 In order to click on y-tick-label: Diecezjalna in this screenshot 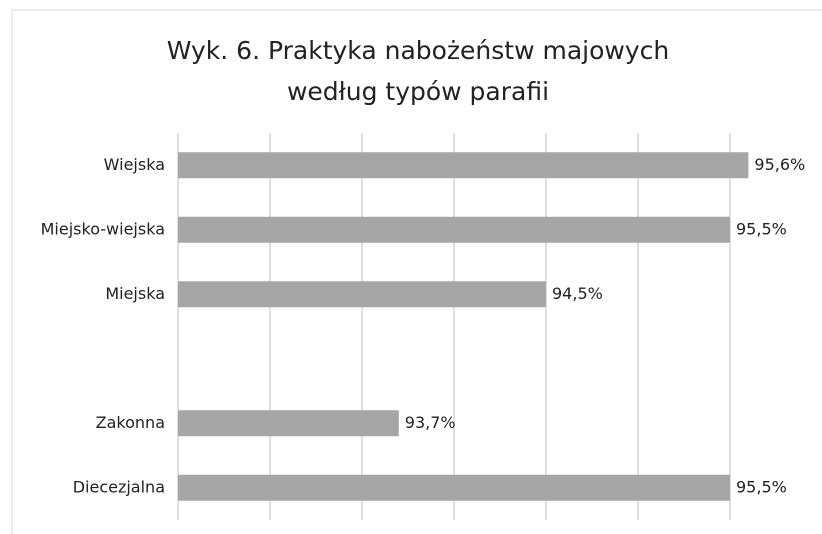, I will do `click(119, 486)`.